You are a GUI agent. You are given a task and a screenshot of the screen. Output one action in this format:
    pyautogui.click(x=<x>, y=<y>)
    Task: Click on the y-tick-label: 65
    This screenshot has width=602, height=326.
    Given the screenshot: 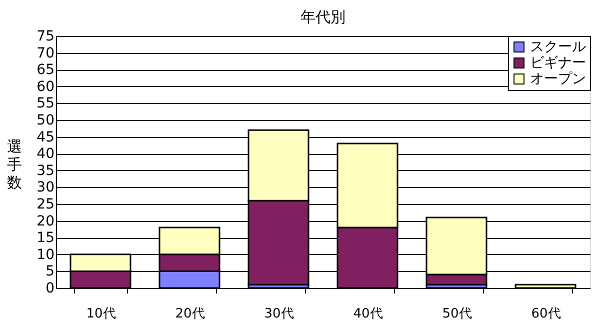 What is the action you would take?
    pyautogui.click(x=45, y=70)
    